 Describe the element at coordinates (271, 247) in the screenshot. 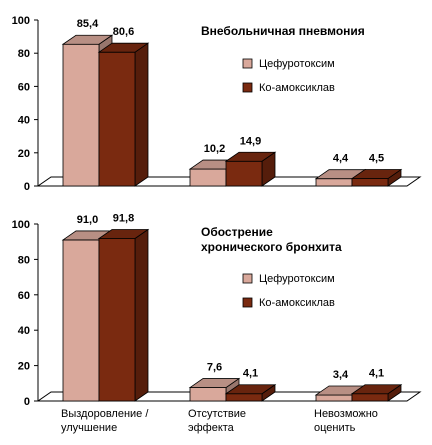

I see `chart-title: хронического бронхита` at that location.